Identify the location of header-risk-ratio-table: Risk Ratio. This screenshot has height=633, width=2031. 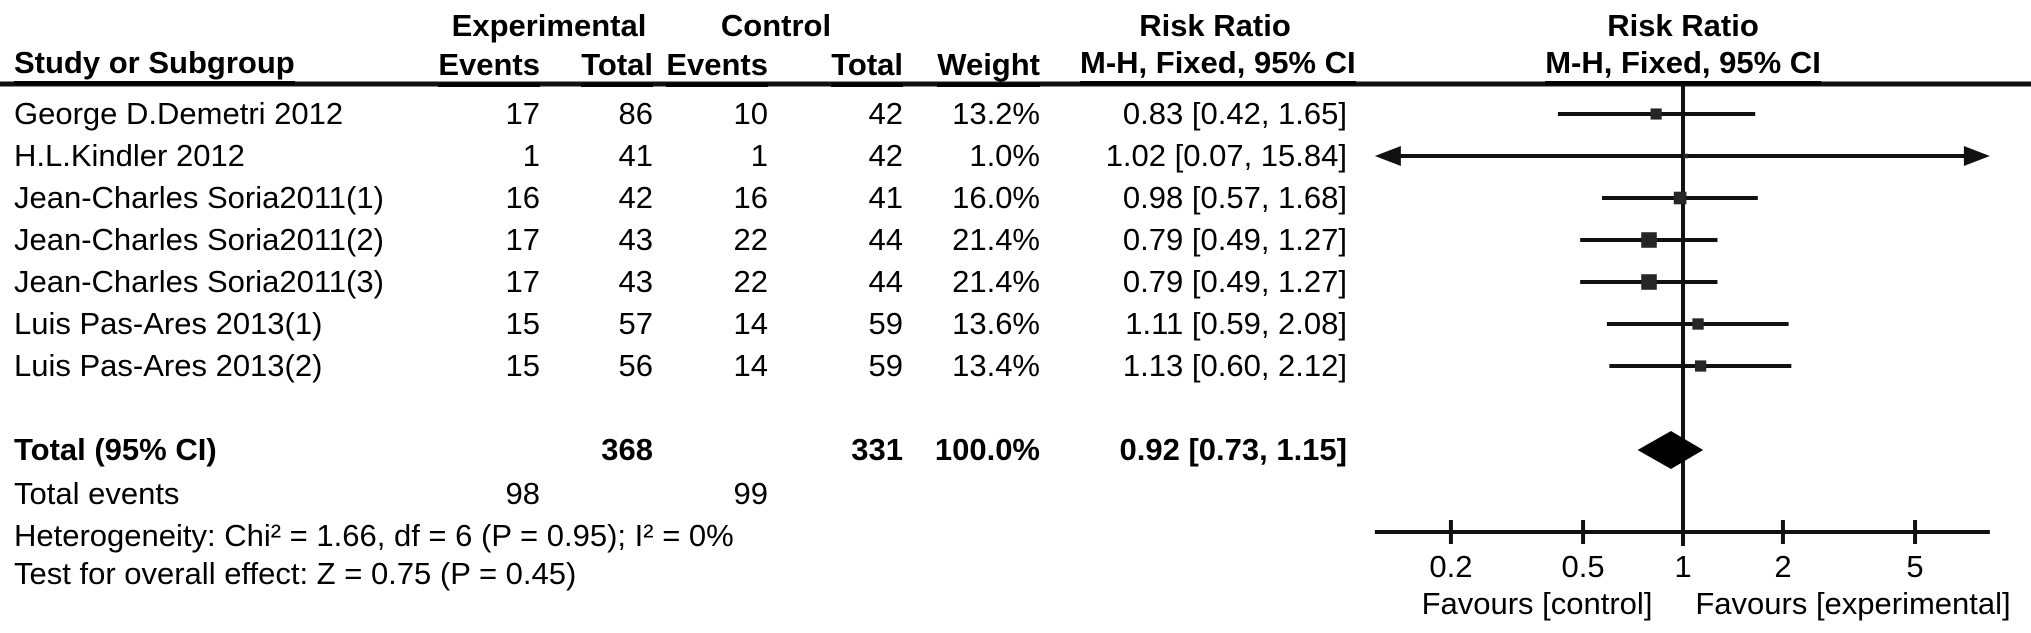
(1215, 25).